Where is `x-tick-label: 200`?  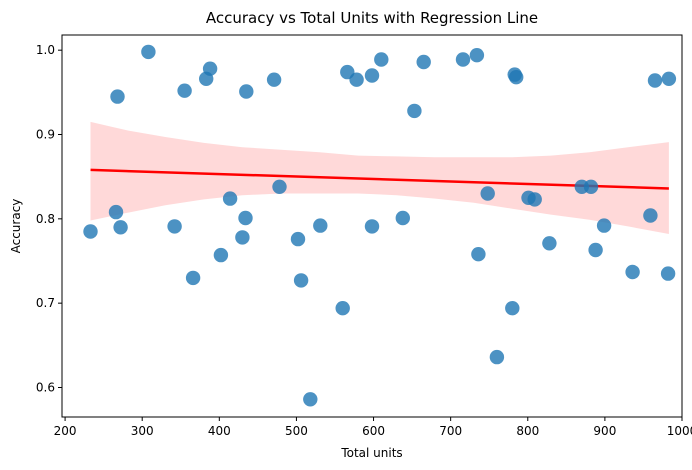
x-tick-label: 200 is located at coordinates (65, 431).